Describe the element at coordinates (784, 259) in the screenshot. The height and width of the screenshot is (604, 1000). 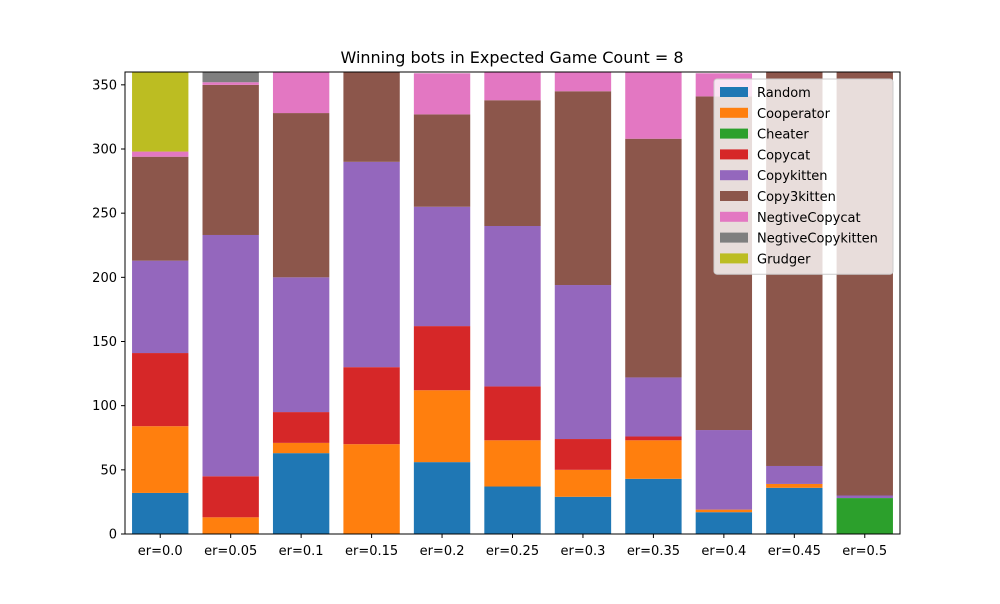
I see `legend-label-grudger: Grudger` at that location.